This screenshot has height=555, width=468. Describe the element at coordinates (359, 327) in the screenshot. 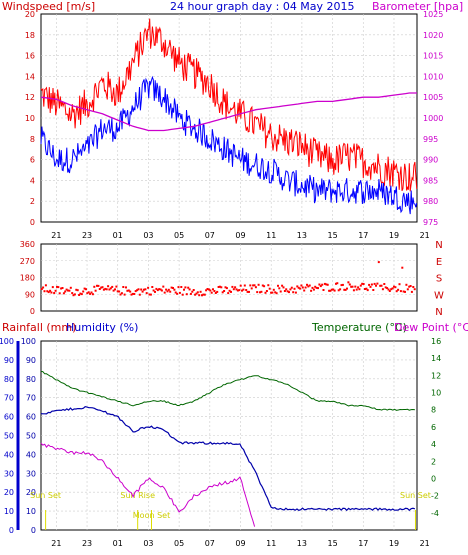

I see `temperature-axis-label: Temperature (°C)` at that location.